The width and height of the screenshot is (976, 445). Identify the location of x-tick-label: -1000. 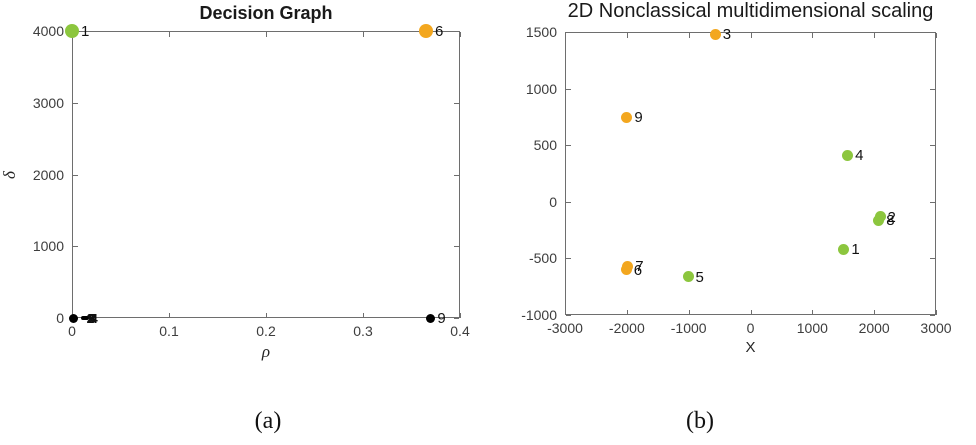
(688, 328).